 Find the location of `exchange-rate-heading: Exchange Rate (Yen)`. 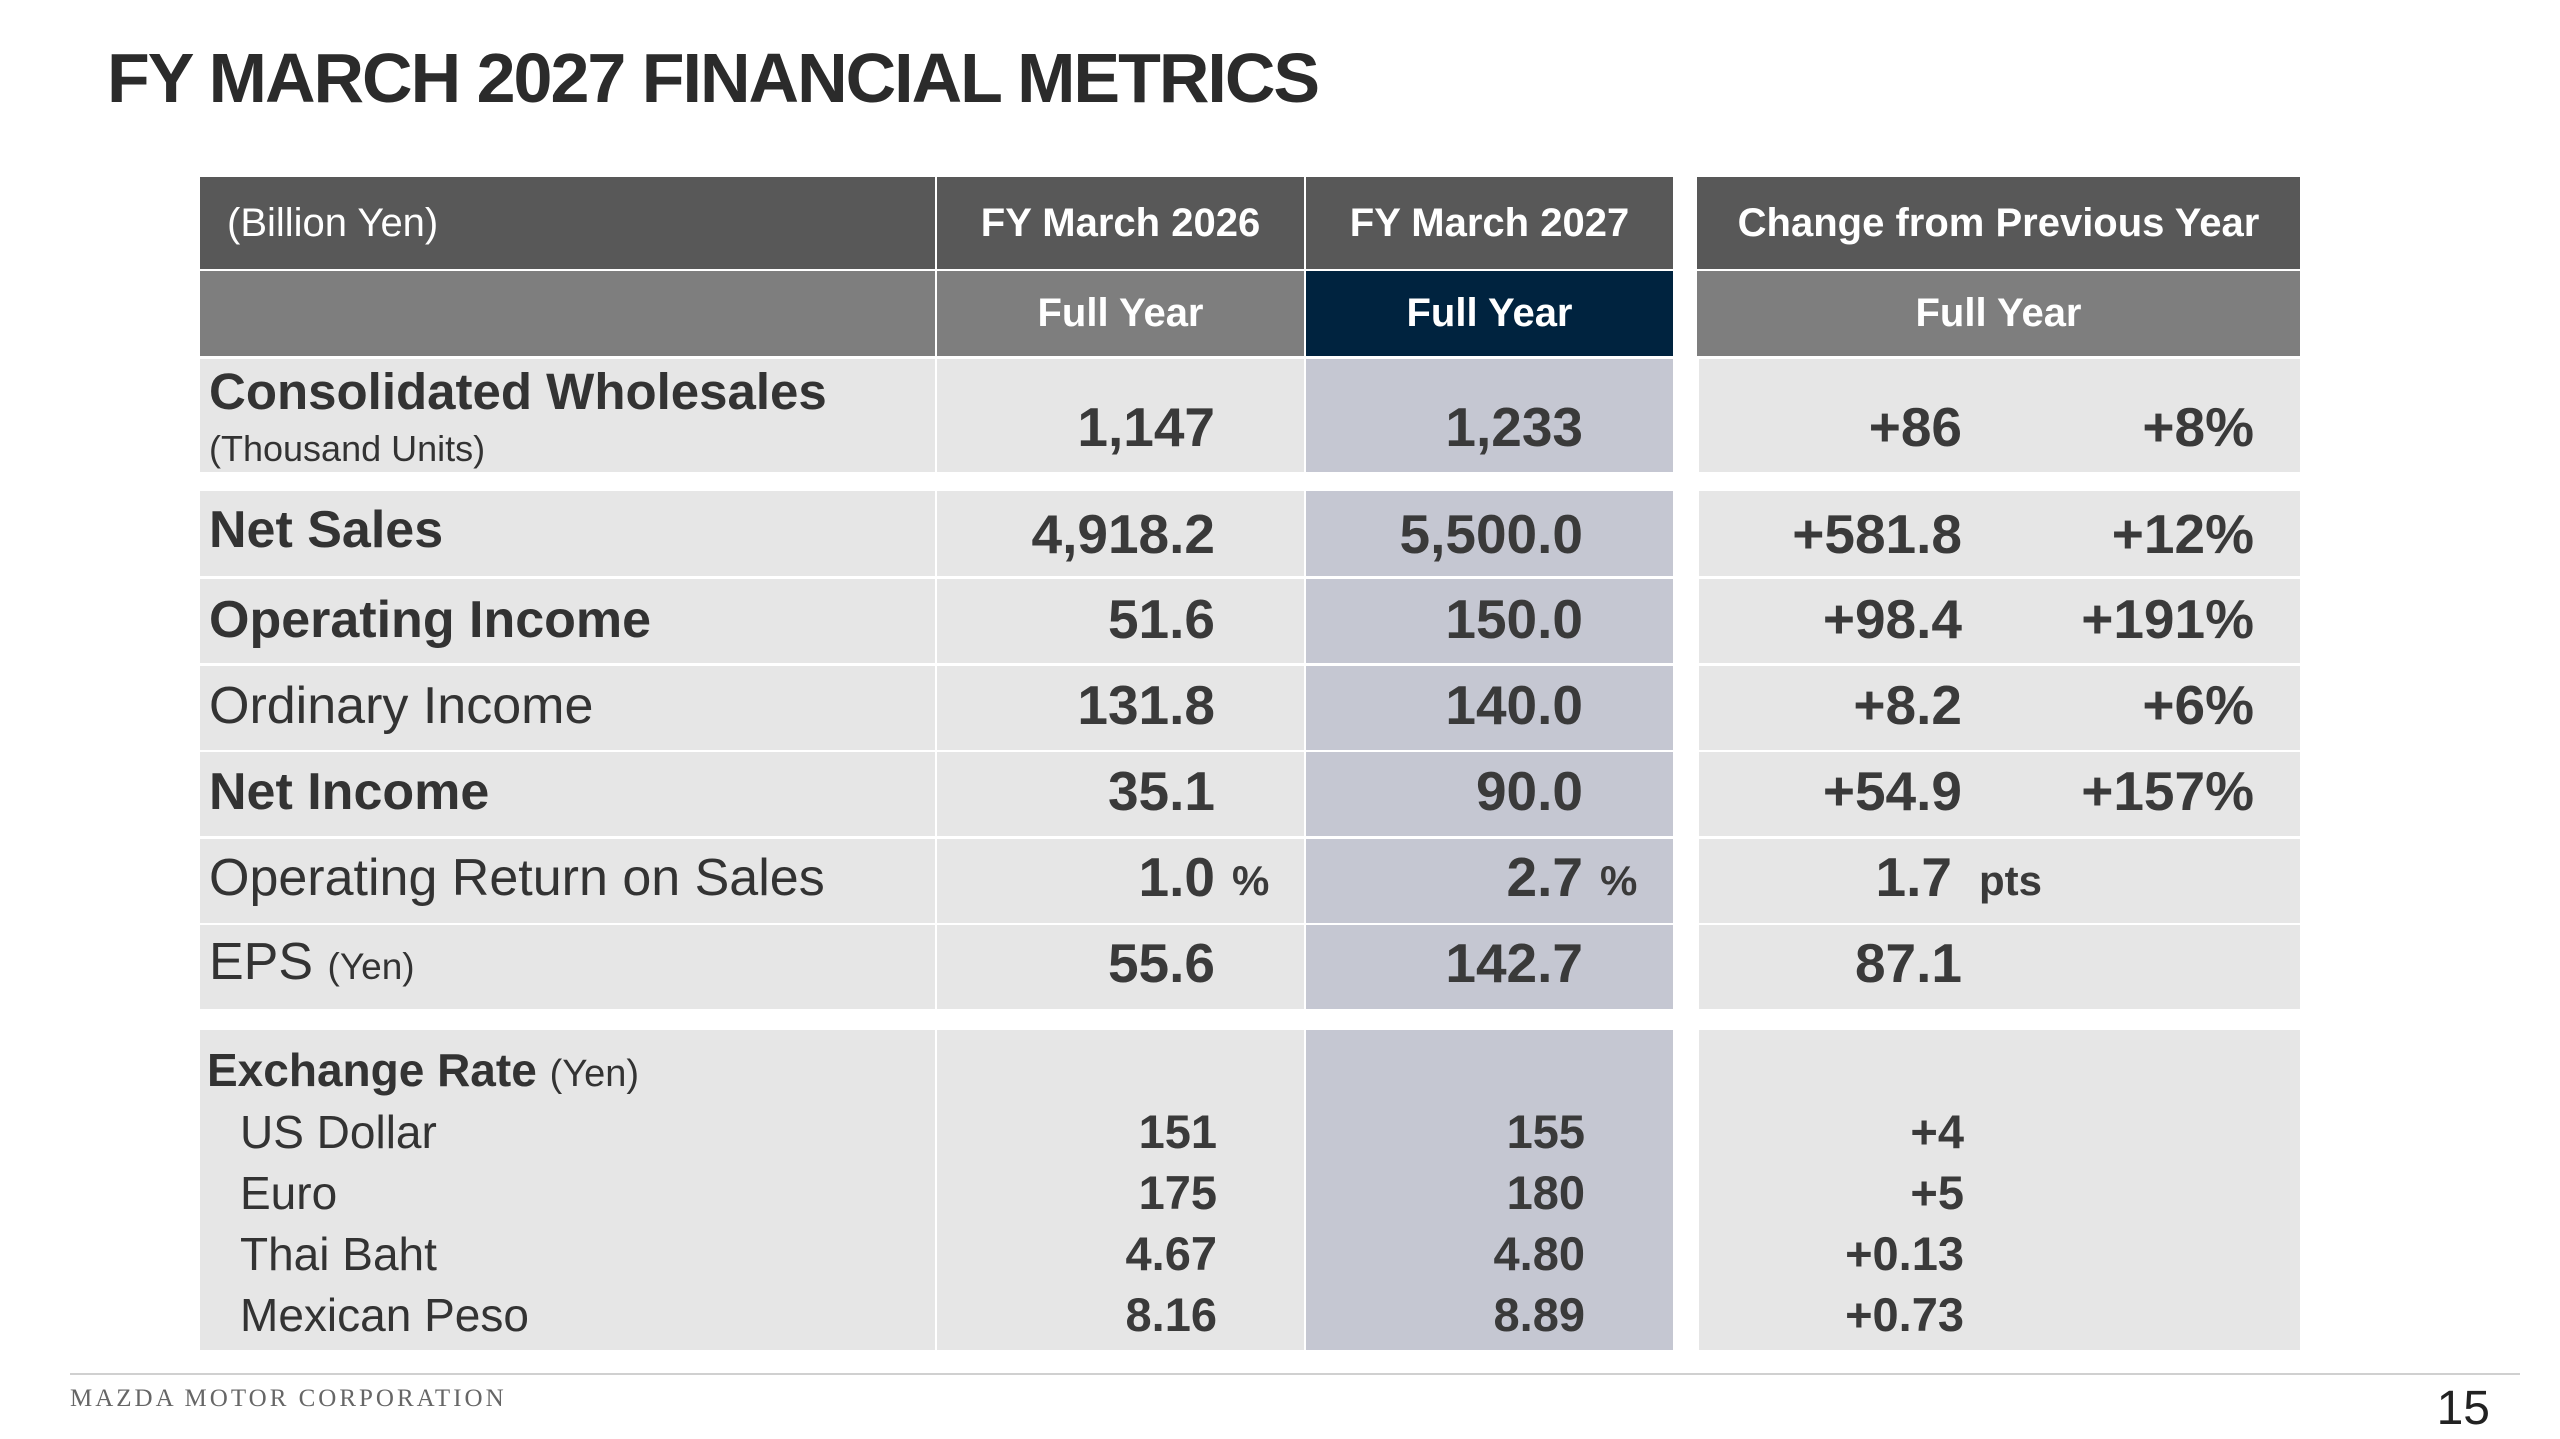

exchange-rate-heading: Exchange Rate (Yen) is located at coordinates (423, 1070).